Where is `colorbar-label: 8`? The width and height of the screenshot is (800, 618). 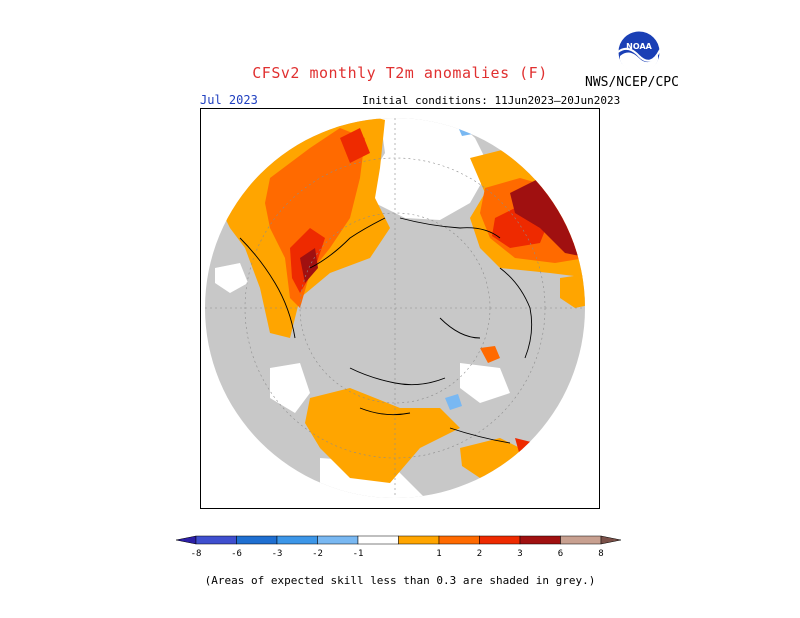 colorbar-label: 8 is located at coordinates (600, 554).